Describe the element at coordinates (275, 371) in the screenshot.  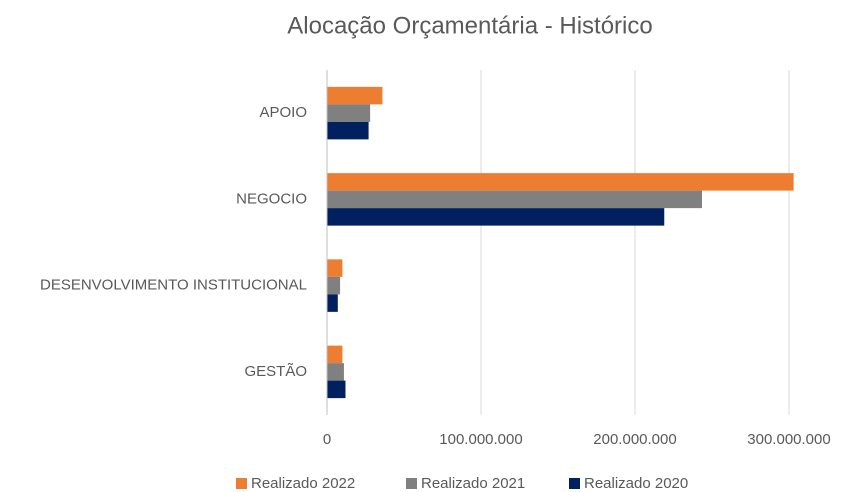
I see `y-tick-label: GESTÃO` at that location.